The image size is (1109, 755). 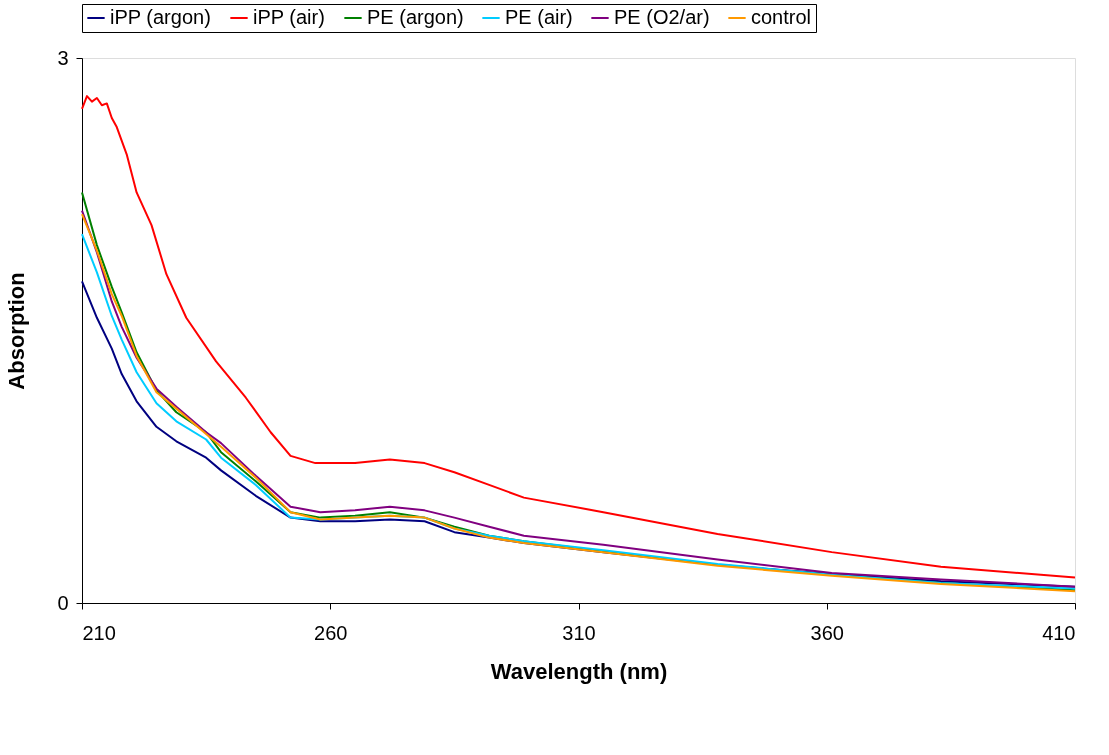 I want to click on legend-label: PE (argon), so click(x=415, y=17).